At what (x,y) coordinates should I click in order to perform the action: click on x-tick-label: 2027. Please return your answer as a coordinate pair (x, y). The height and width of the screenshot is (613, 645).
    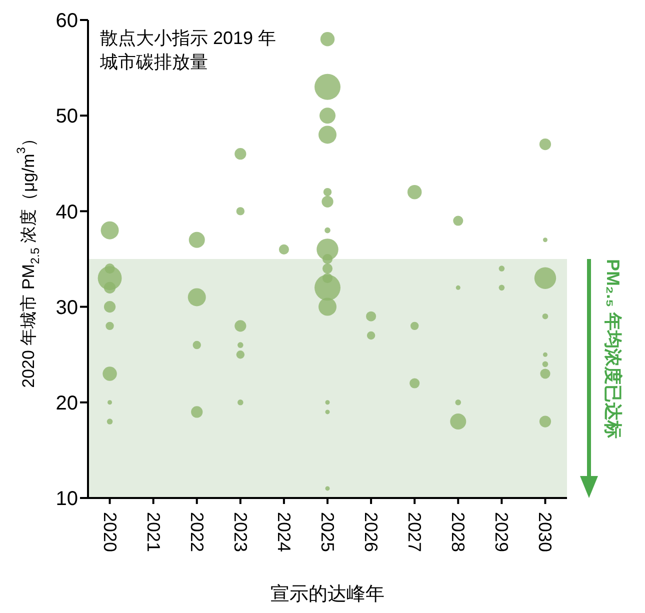
    Looking at the image, I should click on (414, 532).